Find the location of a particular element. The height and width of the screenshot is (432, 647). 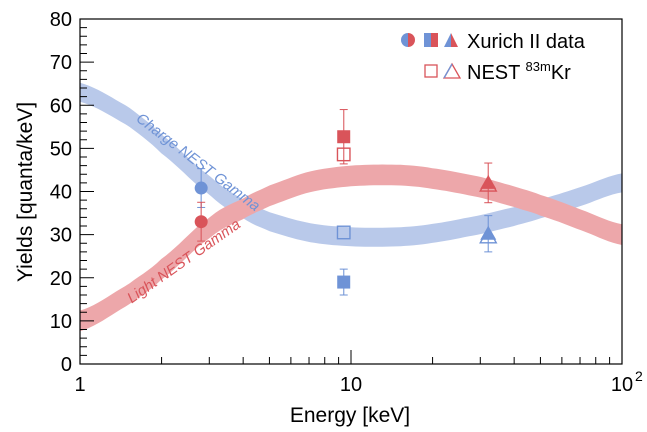

legend-entry-xurich: Xurich II data is located at coordinates (493, 42).